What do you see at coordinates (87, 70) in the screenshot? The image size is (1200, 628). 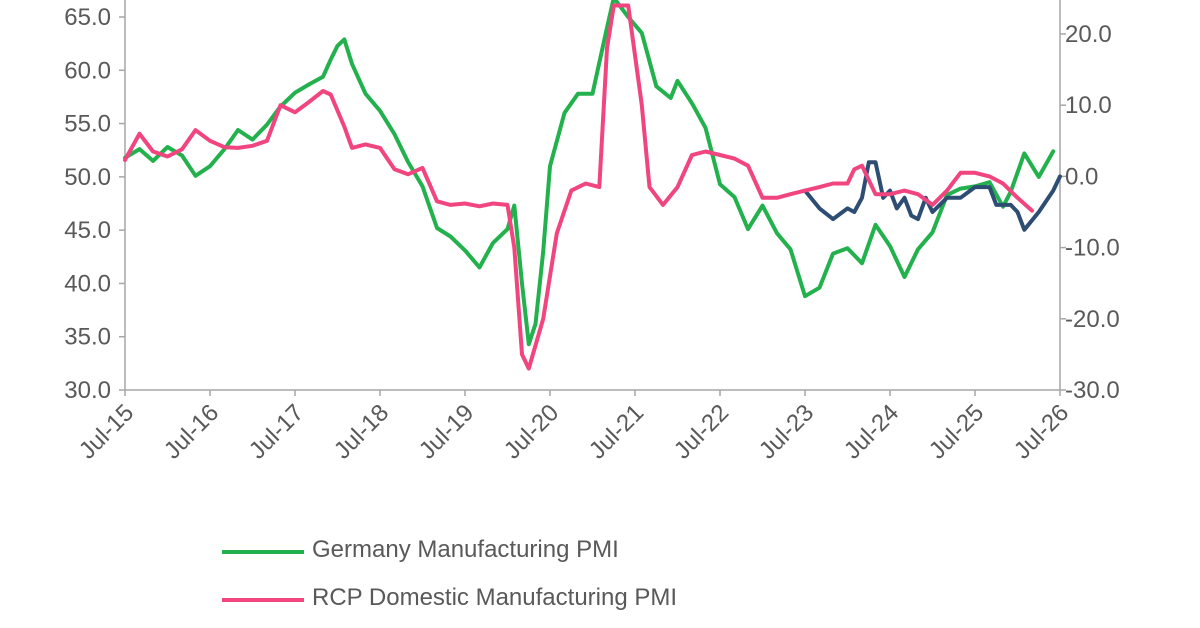 I see `left-tick-label: 60.0` at bounding box center [87, 70].